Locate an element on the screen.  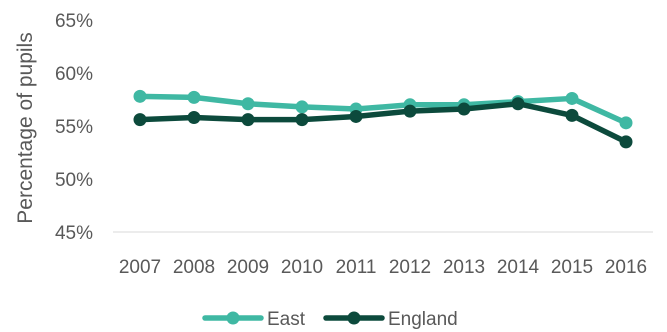
y-axis-ticks: 45% 50% 55% 60% 65% is located at coordinates (74, 127).